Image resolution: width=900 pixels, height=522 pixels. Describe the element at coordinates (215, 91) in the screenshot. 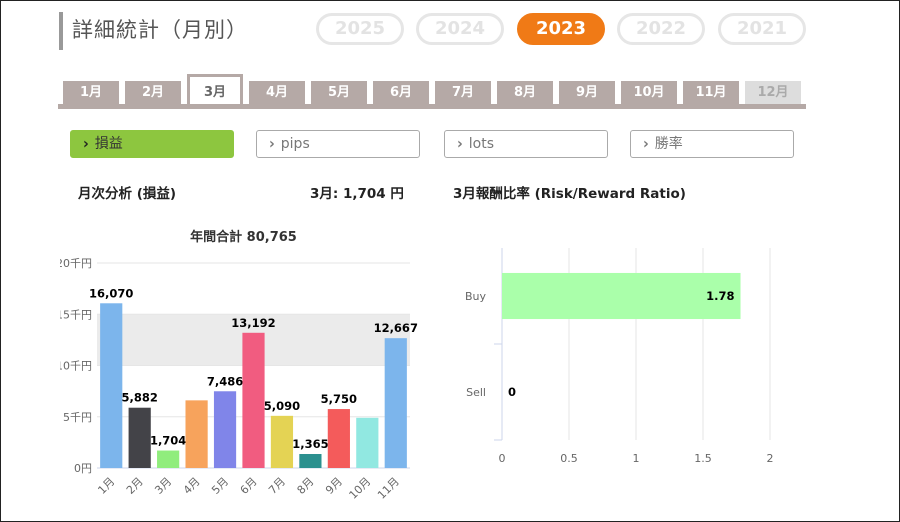

I see `tab-month-3: 3月` at that location.